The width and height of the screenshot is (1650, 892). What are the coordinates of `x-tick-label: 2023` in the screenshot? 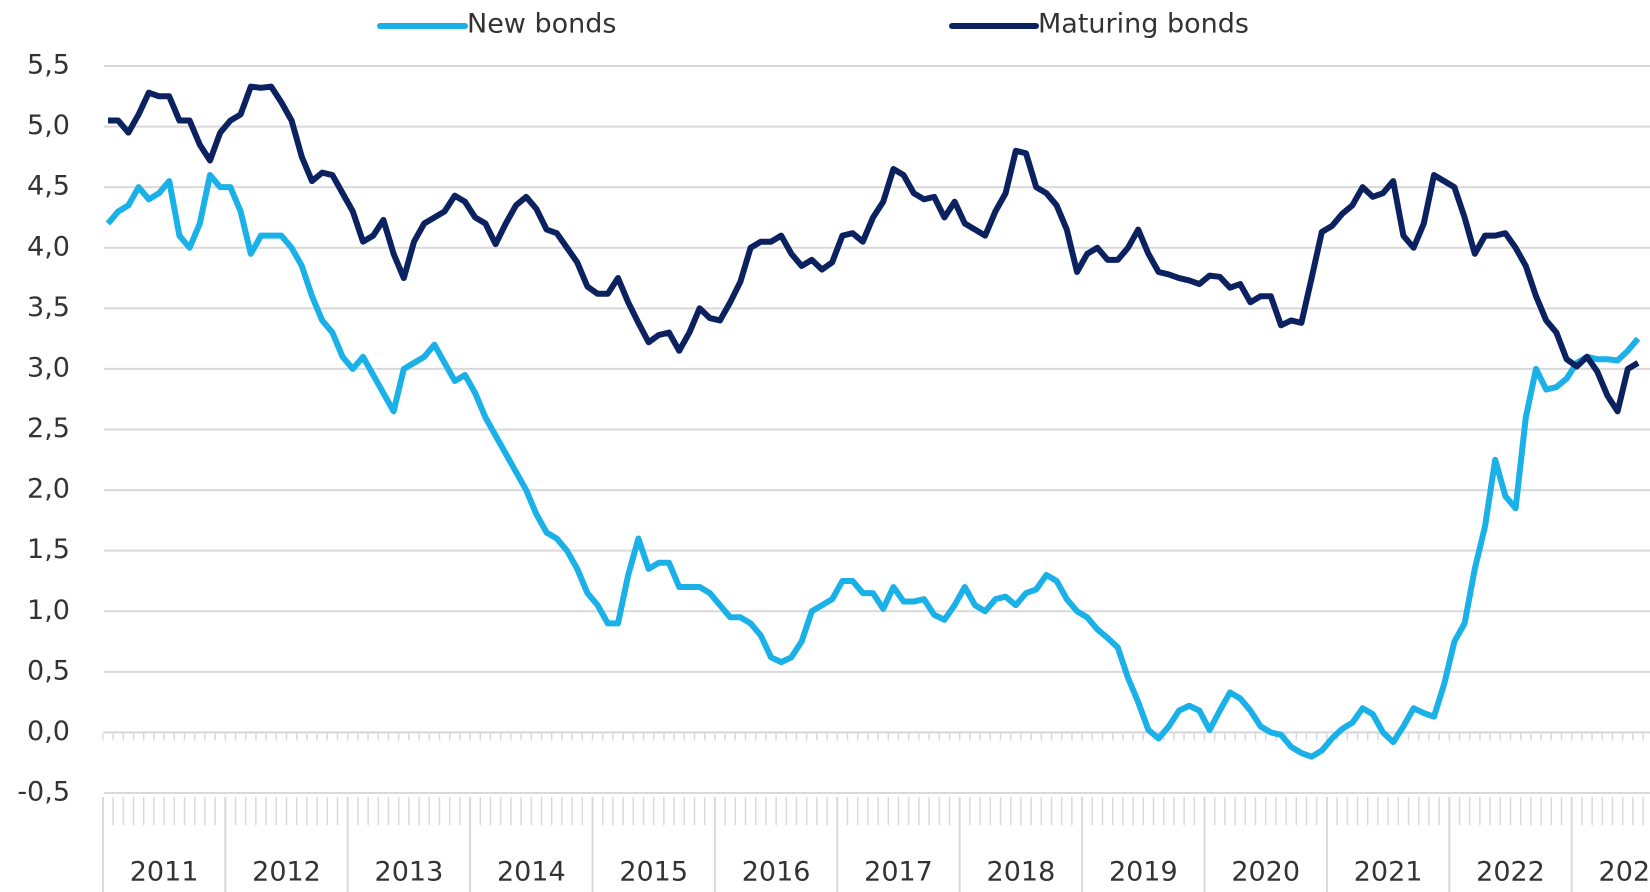 It's located at (1624, 872).